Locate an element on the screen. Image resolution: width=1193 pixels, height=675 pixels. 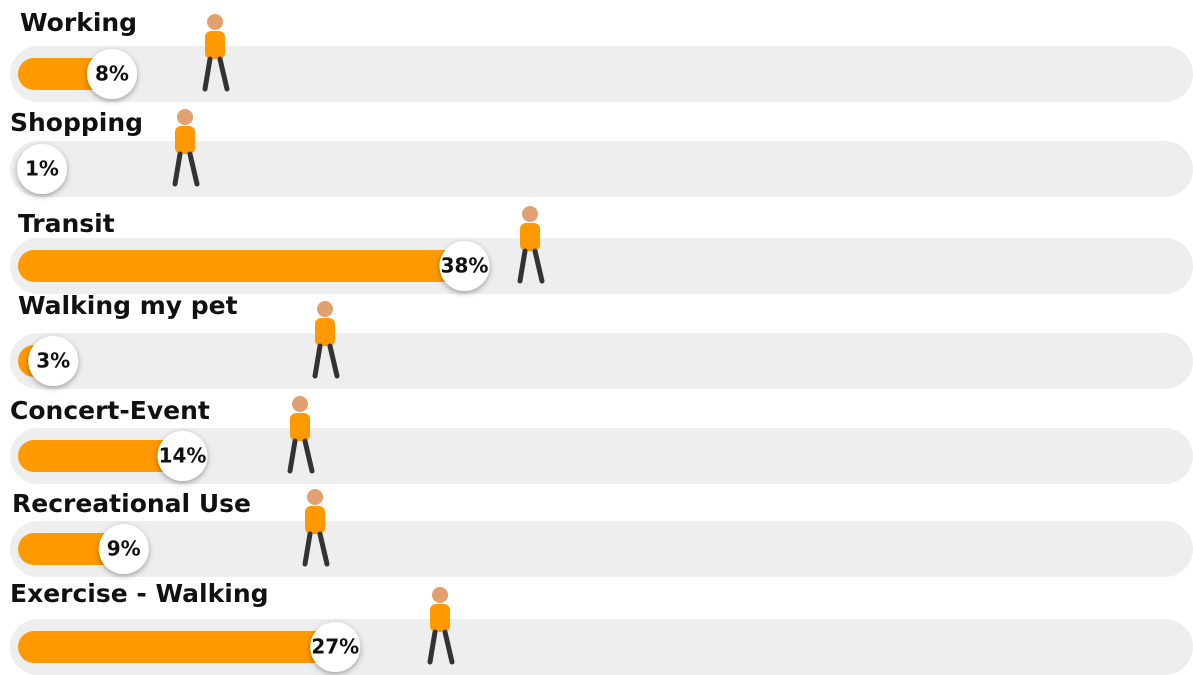
value-label: 1% is located at coordinates (42, 169).